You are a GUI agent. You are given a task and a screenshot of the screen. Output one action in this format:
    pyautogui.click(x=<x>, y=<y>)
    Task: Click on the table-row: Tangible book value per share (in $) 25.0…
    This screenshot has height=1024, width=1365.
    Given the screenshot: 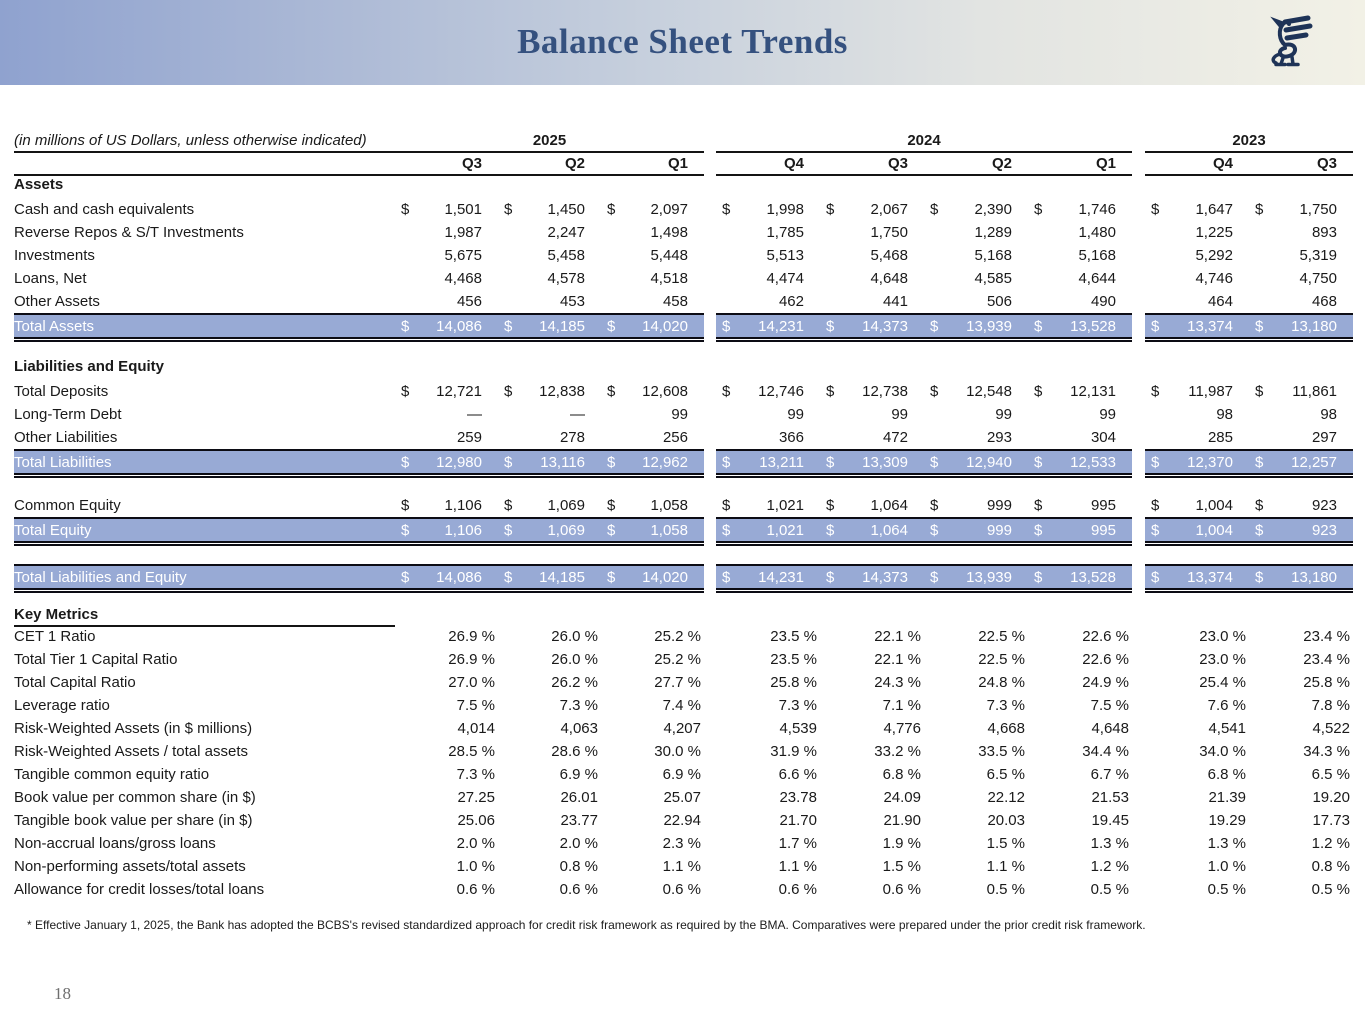 What is the action you would take?
    pyautogui.click(x=683, y=820)
    